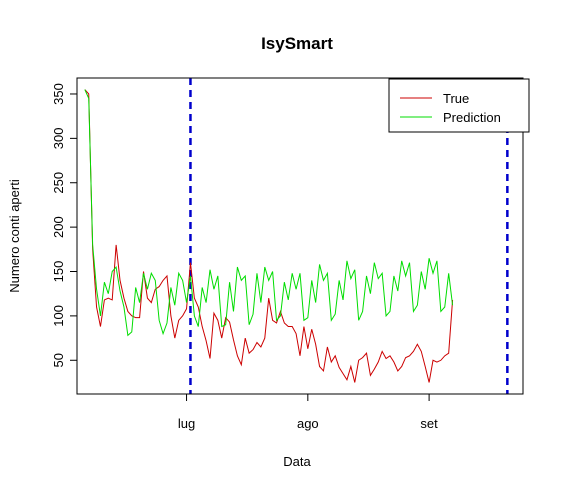 This screenshot has height=490, width=564. I want to click on y-tick-label-200: 200, so click(58, 227).